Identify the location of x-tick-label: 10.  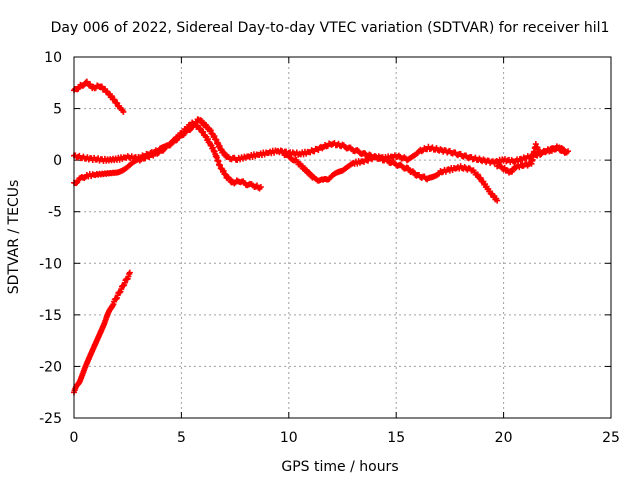
(289, 438).